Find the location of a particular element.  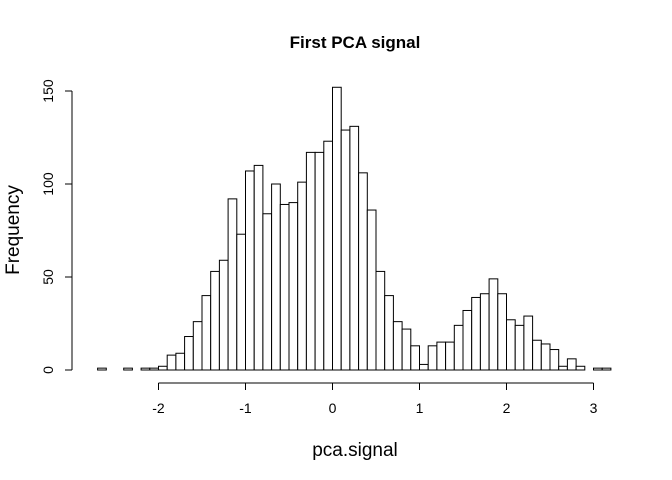

y-tick-label: 150 is located at coordinates (48, 91).